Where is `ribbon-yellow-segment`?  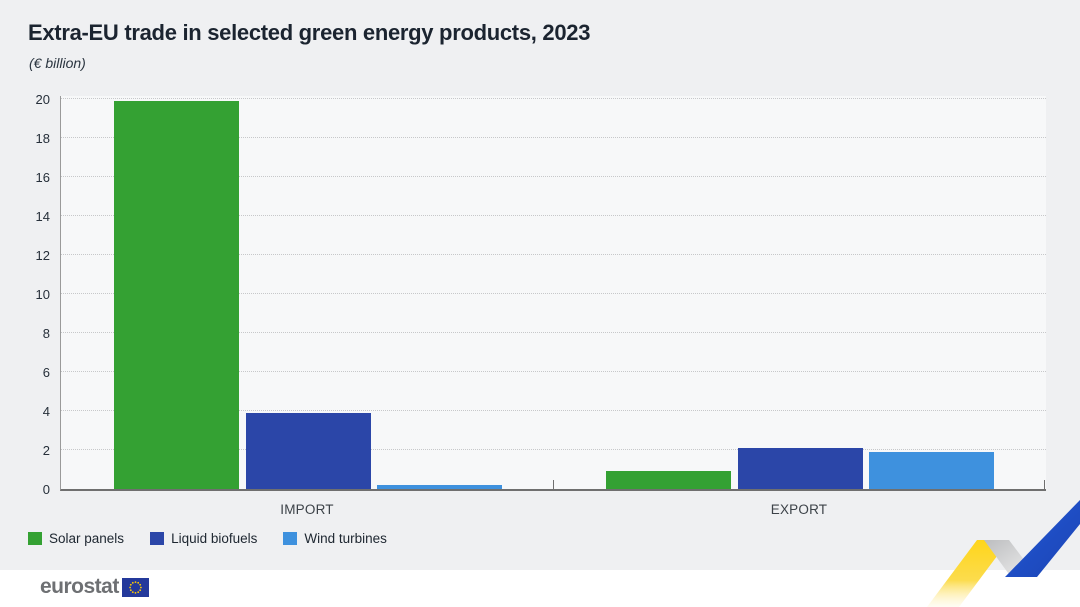
ribbon-yellow-segment is located at coordinates (968, 573).